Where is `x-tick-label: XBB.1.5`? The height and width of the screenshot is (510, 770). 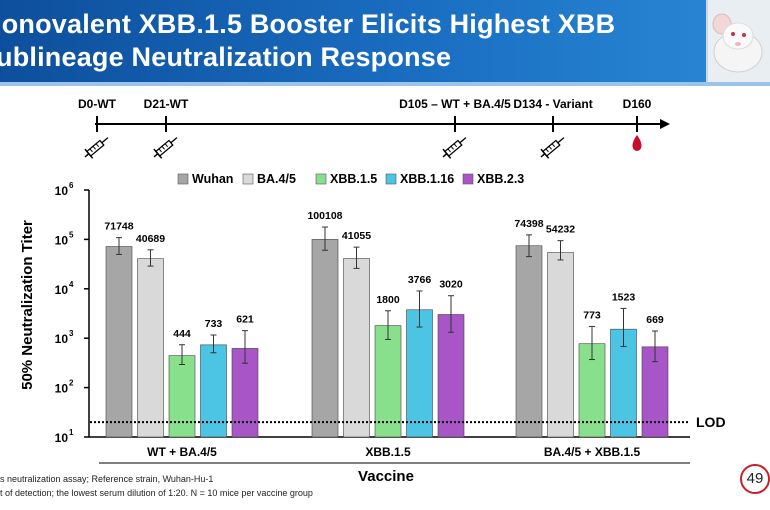
x-tick-label: XBB.1.5 is located at coordinates (388, 452).